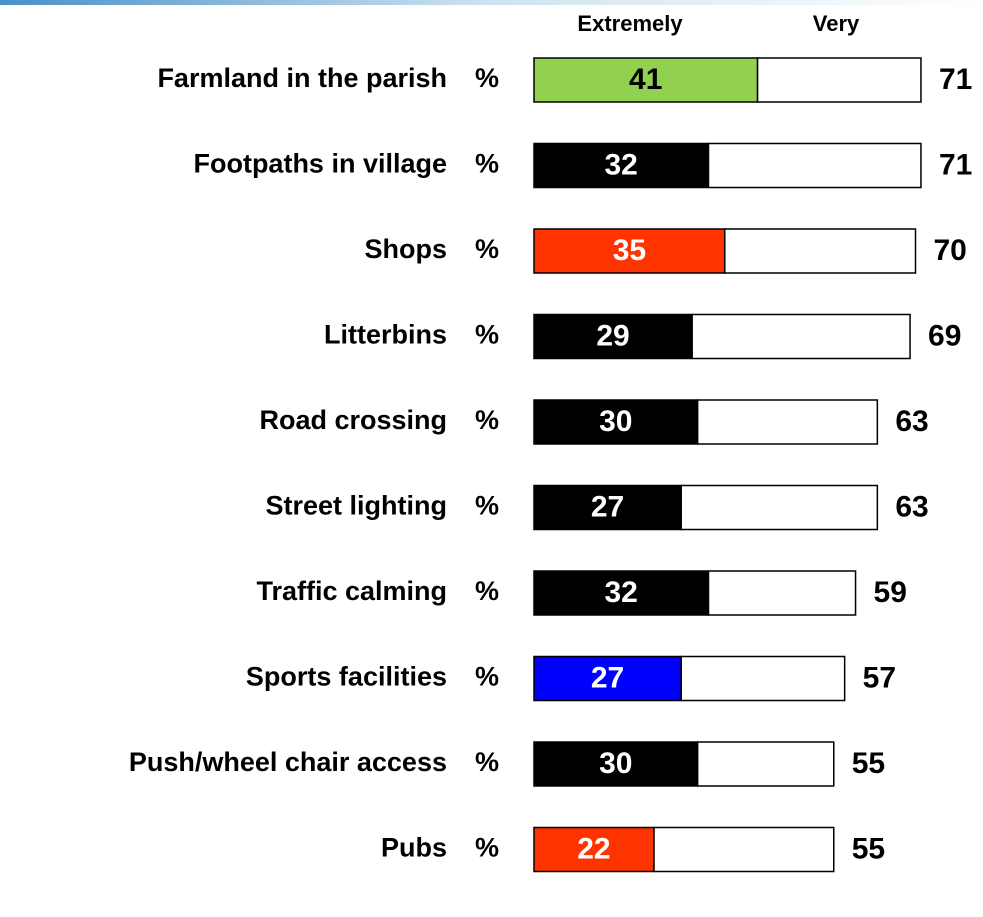 The image size is (983, 917). I want to click on category-label: Street lighting, so click(357, 506).